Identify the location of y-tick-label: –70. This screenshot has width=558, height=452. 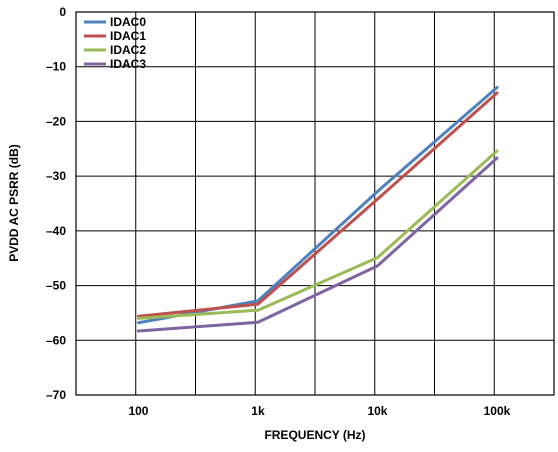
(56, 395).